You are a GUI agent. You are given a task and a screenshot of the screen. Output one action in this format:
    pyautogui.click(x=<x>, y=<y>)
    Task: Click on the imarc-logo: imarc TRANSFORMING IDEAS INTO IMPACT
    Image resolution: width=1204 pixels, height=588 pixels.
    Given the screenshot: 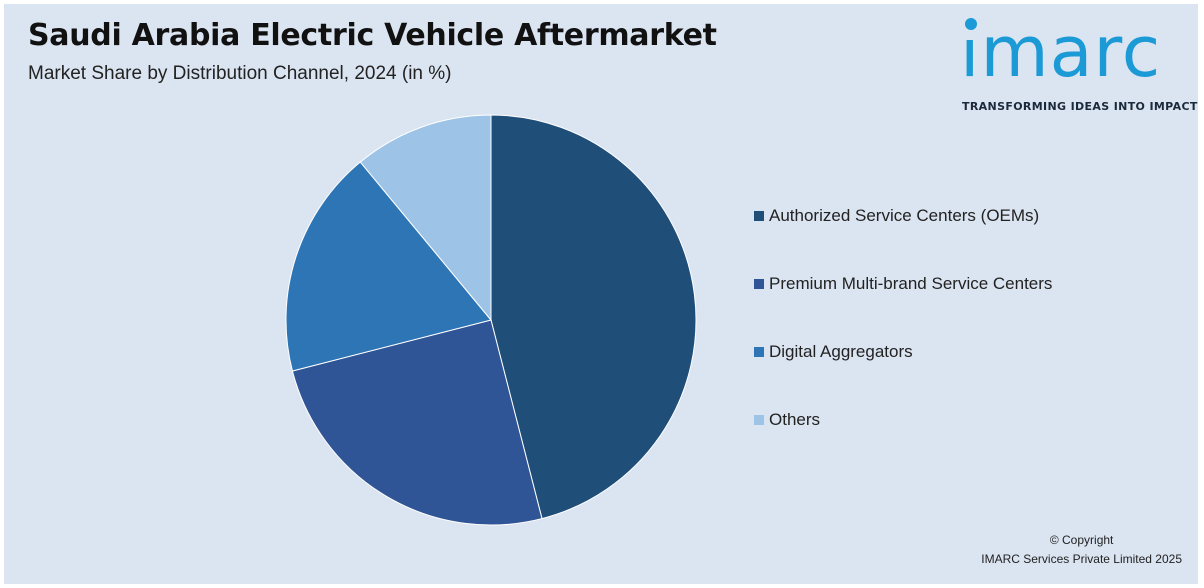 What is the action you would take?
    pyautogui.click(x=1077, y=64)
    